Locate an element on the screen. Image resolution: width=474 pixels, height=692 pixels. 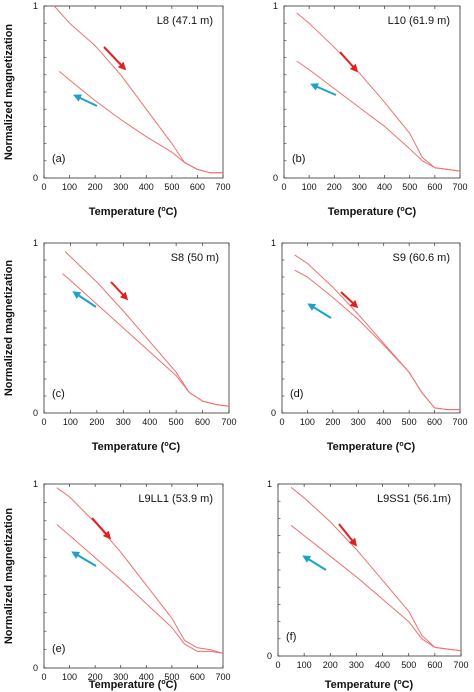
chart-title: S9 (60.6 m) is located at coordinates (421, 258).